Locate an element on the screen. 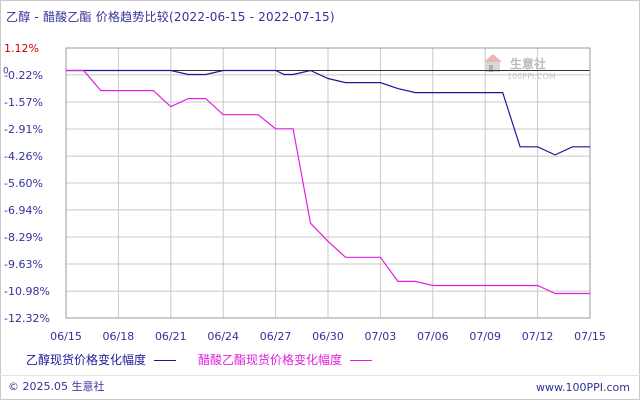 This screenshot has width=640, height=400. y-tick-label: -1.57% is located at coordinates (23, 102).